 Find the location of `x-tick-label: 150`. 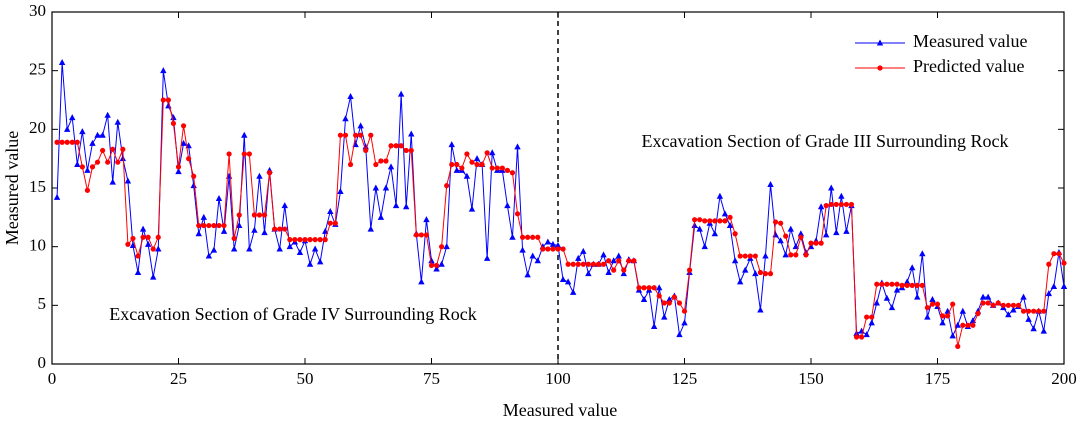

x-tick-label: 150 is located at coordinates (811, 378).